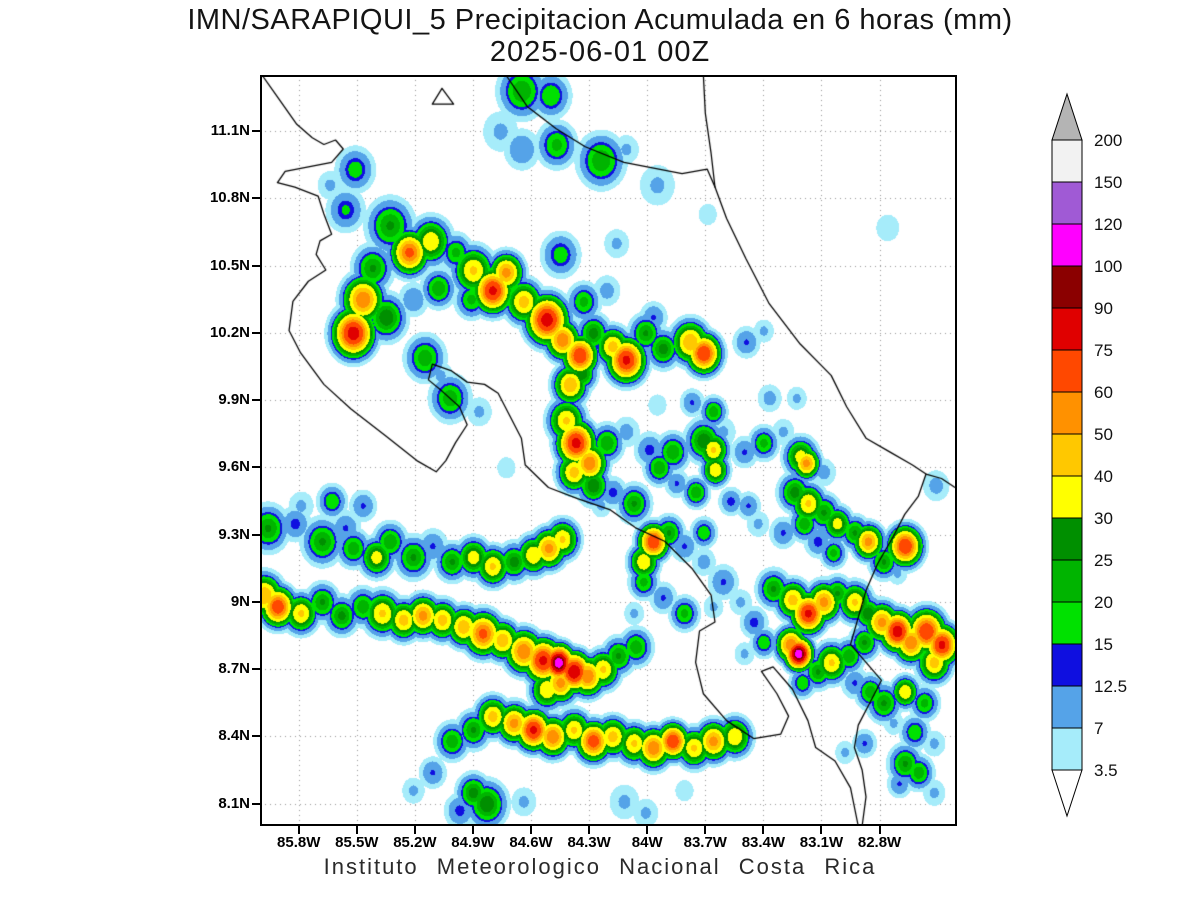 The width and height of the screenshot is (1200, 900). Describe the element at coordinates (705, 842) in the screenshot. I see `lon-tick-label: 83.7W` at that location.